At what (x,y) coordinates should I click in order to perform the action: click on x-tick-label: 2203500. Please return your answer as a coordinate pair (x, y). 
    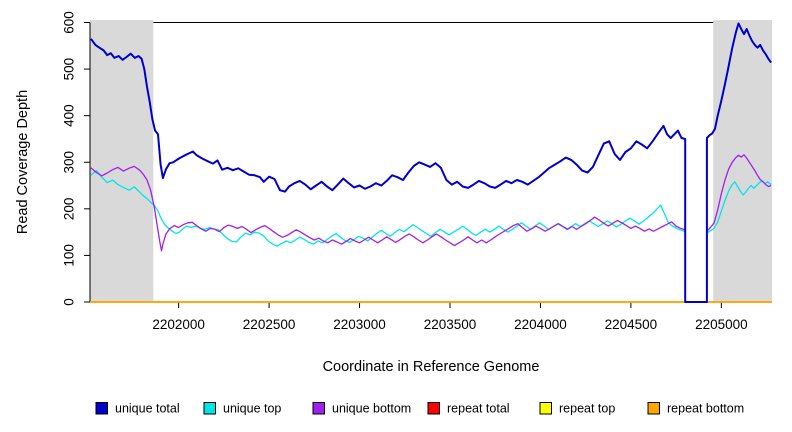
    Looking at the image, I should click on (450, 324).